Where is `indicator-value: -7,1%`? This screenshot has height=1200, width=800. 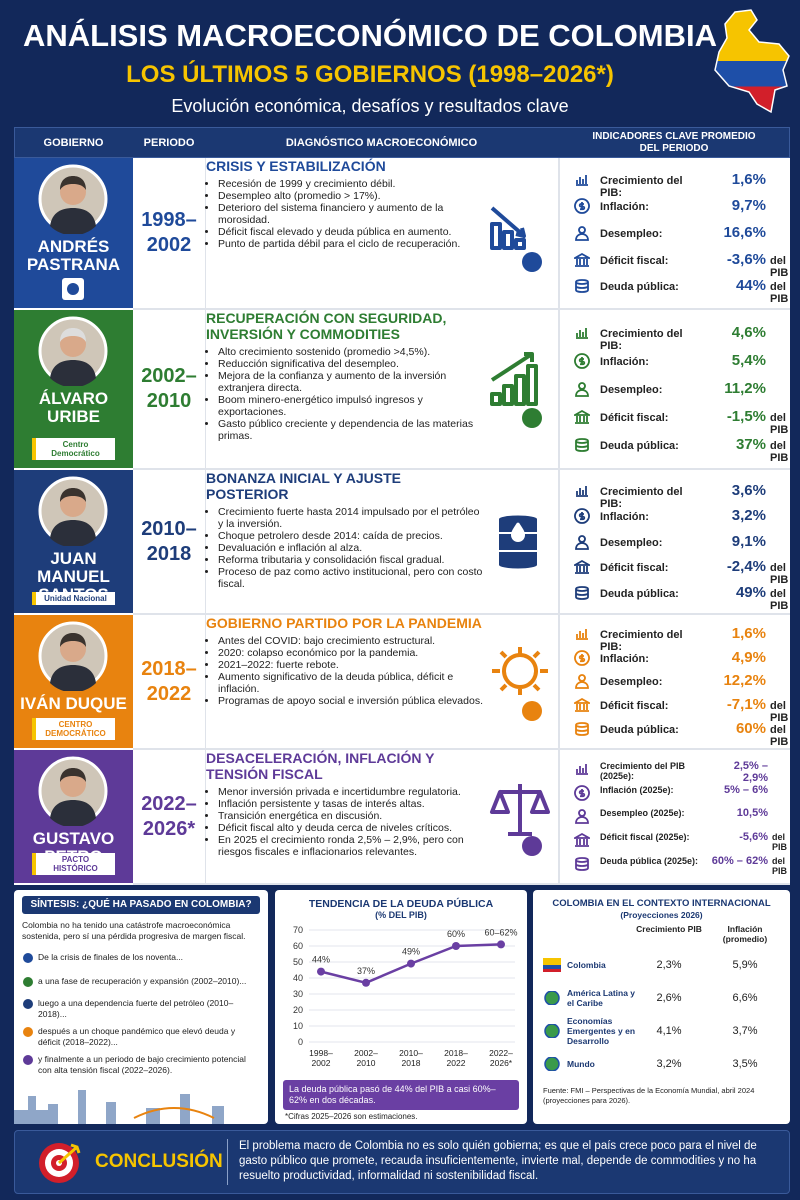 indicator-value: -7,1% is located at coordinates (746, 705).